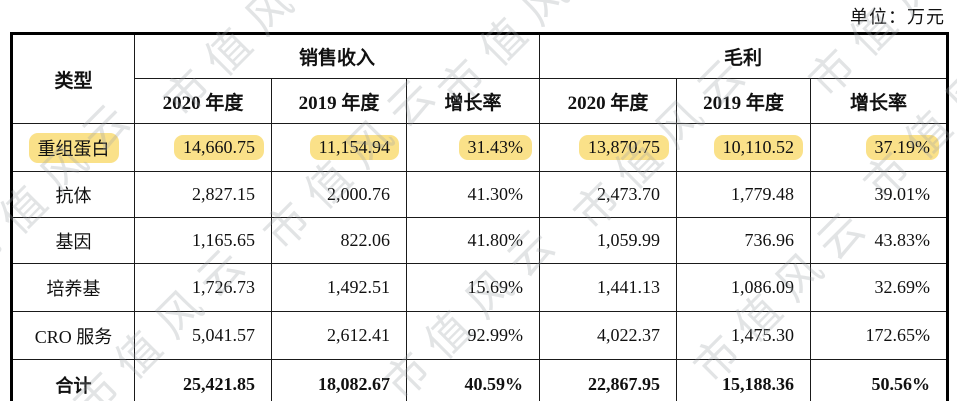 This screenshot has height=401, width=957. Describe the element at coordinates (203, 194) in the screenshot. I see `cell-value: 2,827.15` at that location.